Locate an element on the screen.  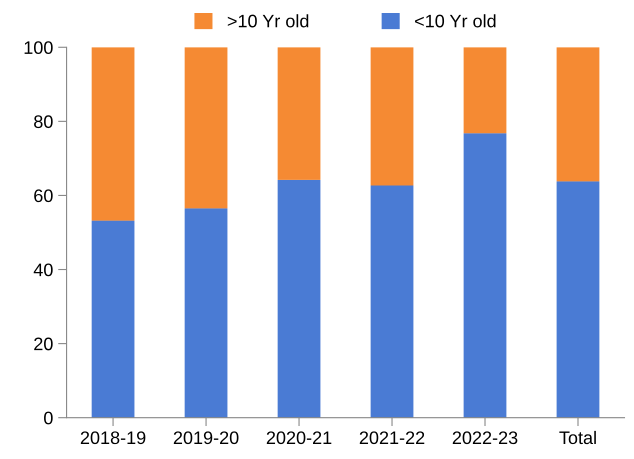
x-tick-label: 2022-23 is located at coordinates (485, 437).